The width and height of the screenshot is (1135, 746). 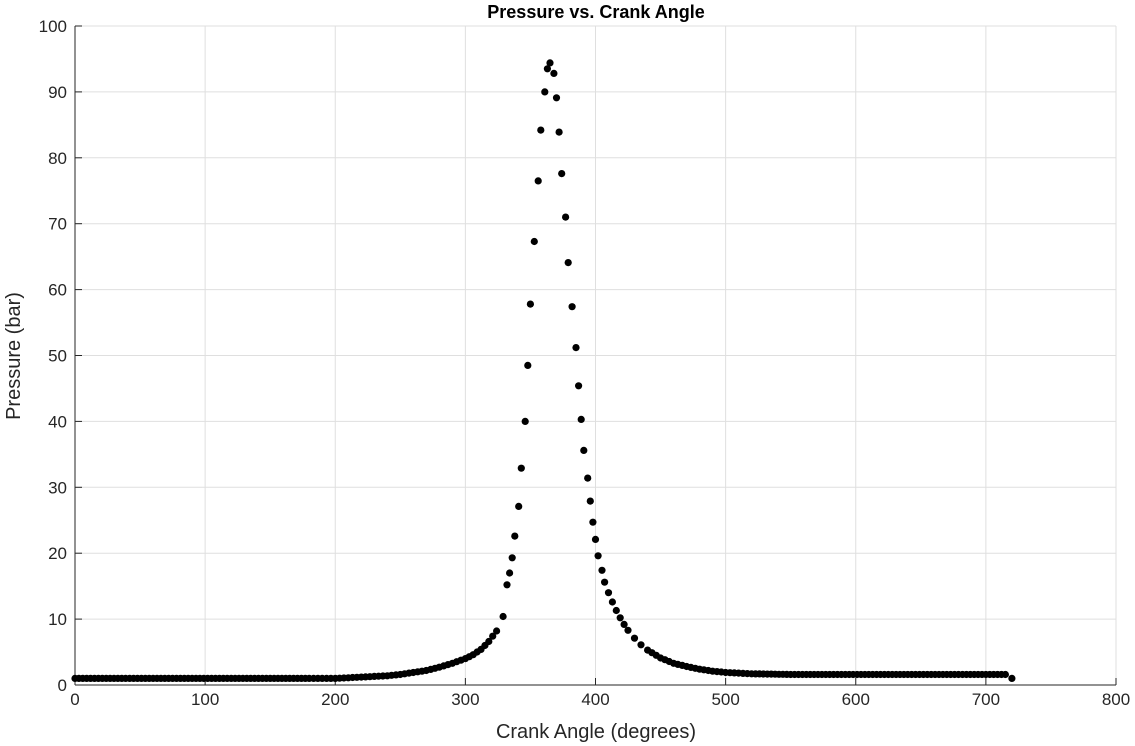 I want to click on x-tick-label: 800, so click(x=1116, y=699).